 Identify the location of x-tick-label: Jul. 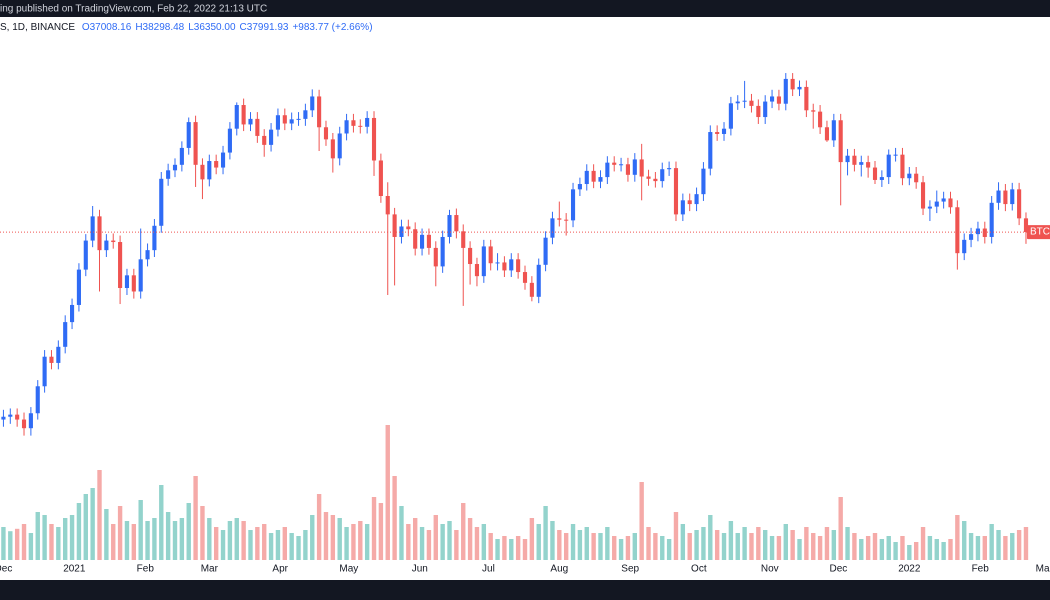
(488, 569).